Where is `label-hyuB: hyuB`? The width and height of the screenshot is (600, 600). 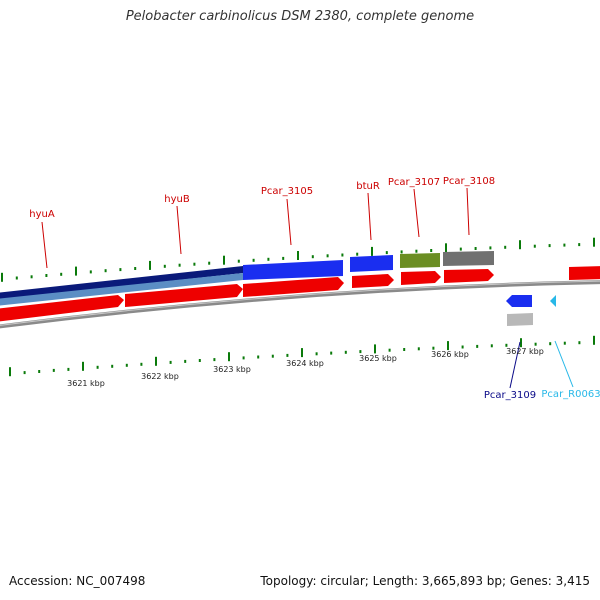 label-hyuB: hyuB is located at coordinates (177, 199).